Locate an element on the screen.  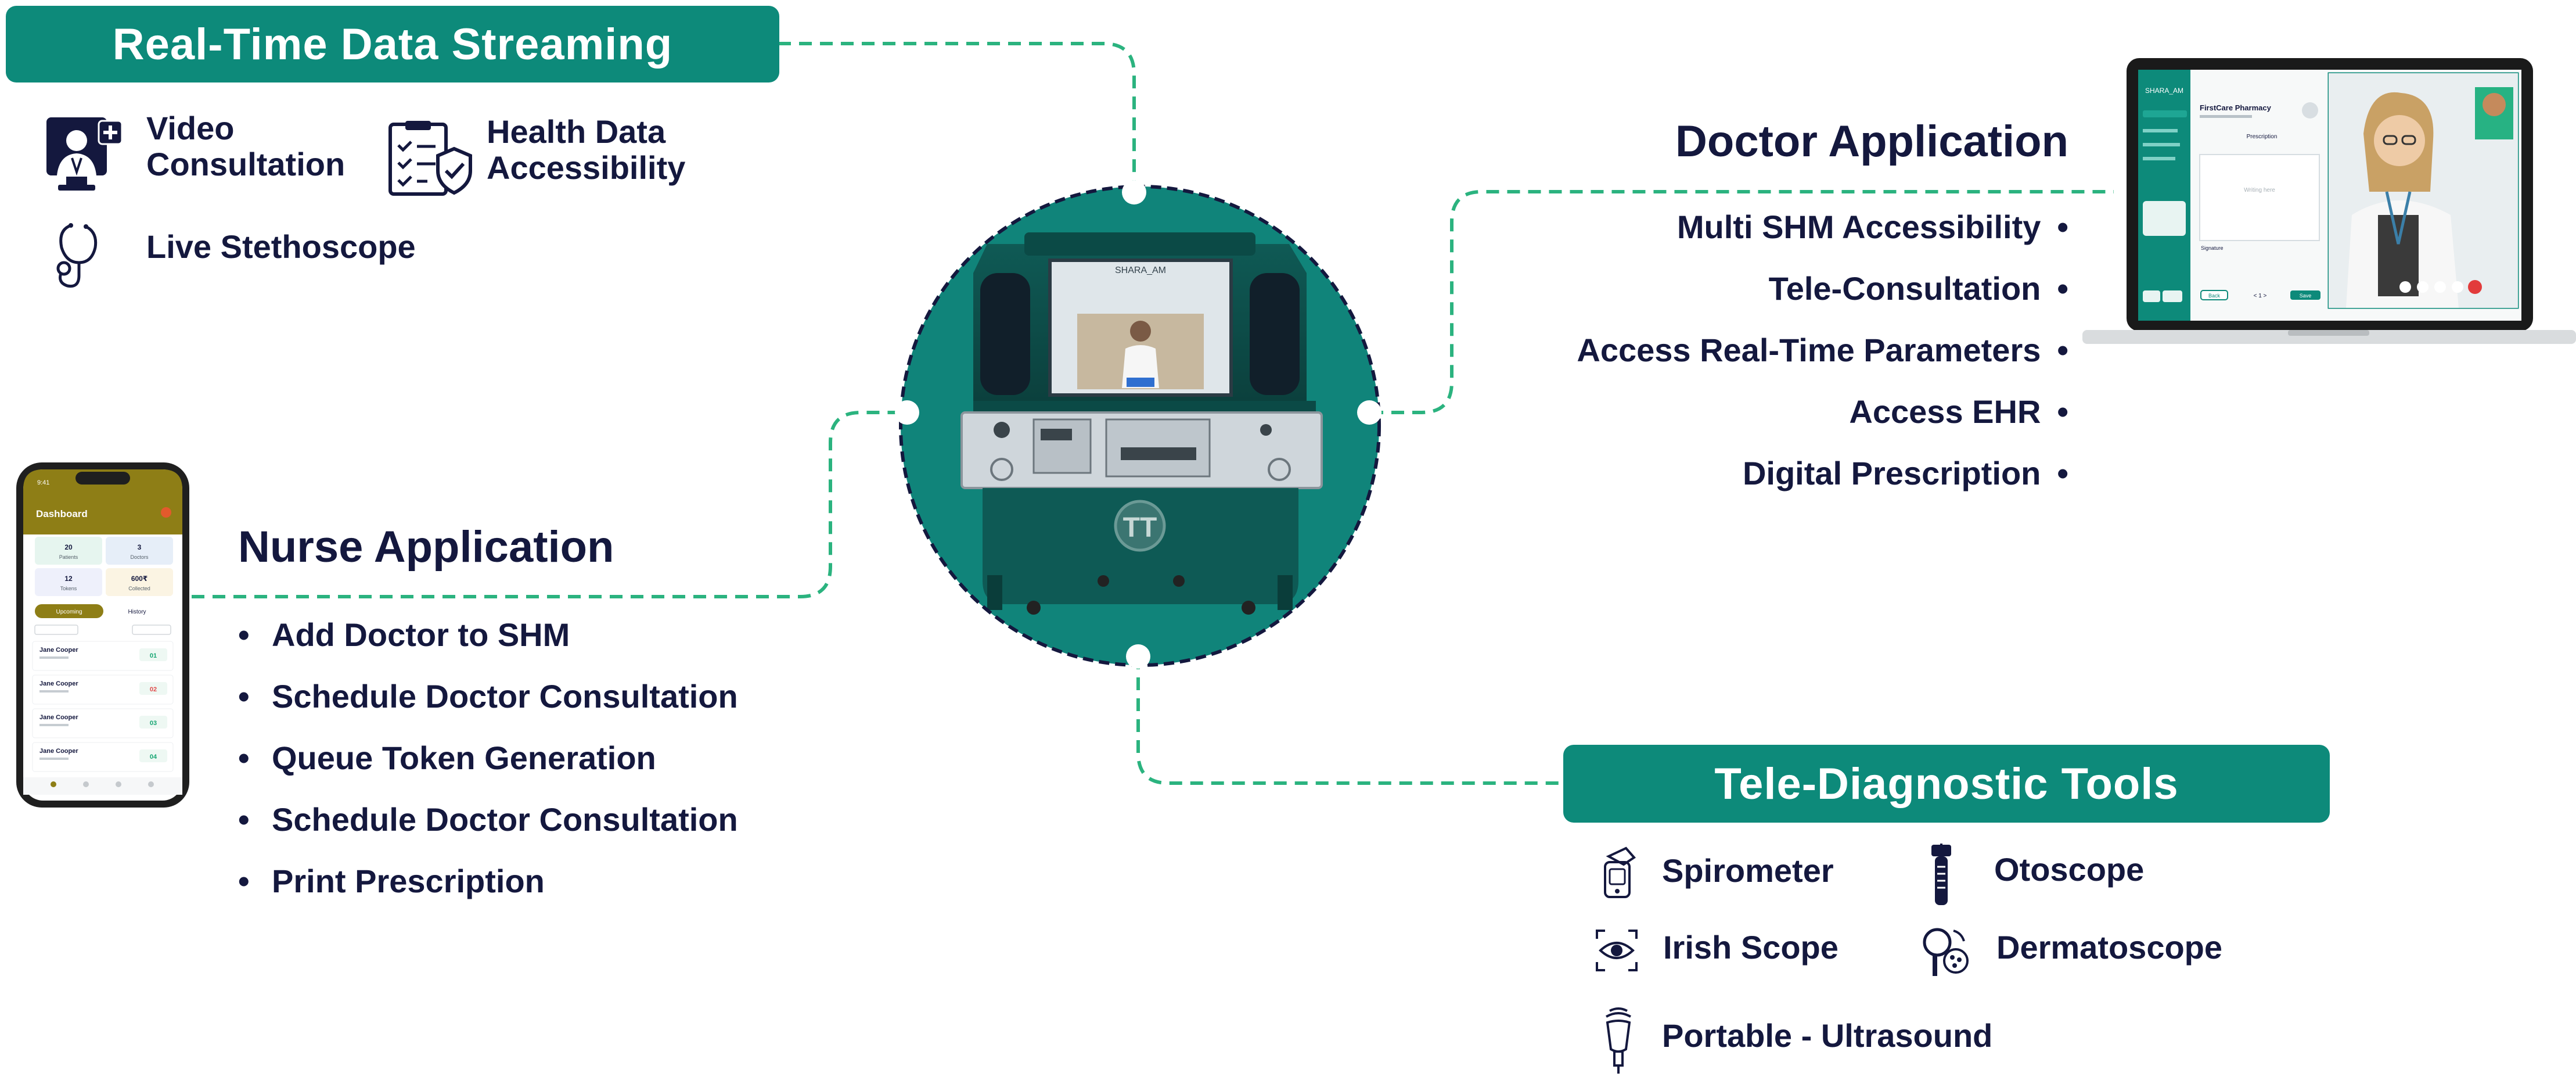
nurse-item-queue-token: Queue Token Generation is located at coordinates (447, 758).